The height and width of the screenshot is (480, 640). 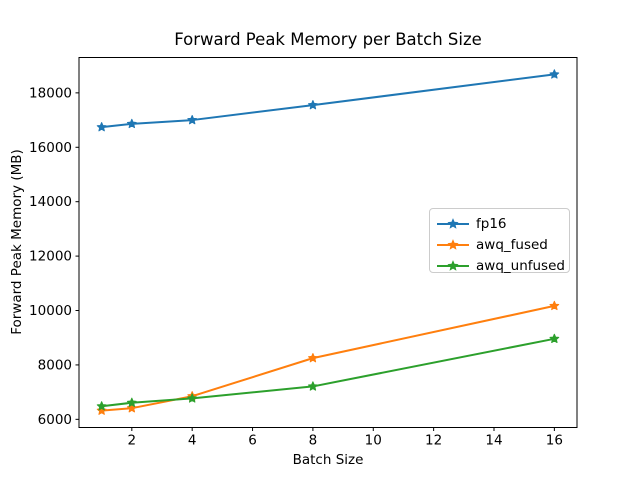 I want to click on legend-swatch-awq_unfused, so click(x=453, y=265).